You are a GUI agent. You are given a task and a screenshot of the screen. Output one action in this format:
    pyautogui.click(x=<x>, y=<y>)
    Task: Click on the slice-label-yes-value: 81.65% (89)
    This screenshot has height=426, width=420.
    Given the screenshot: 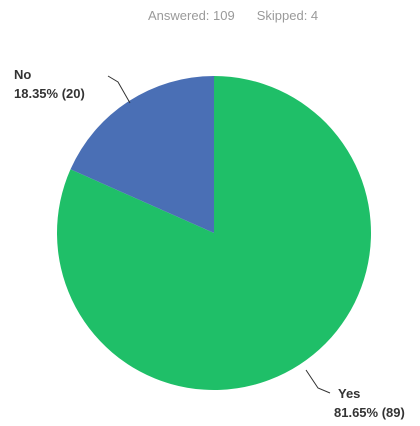 What is the action you would take?
    pyautogui.click(x=369, y=412)
    